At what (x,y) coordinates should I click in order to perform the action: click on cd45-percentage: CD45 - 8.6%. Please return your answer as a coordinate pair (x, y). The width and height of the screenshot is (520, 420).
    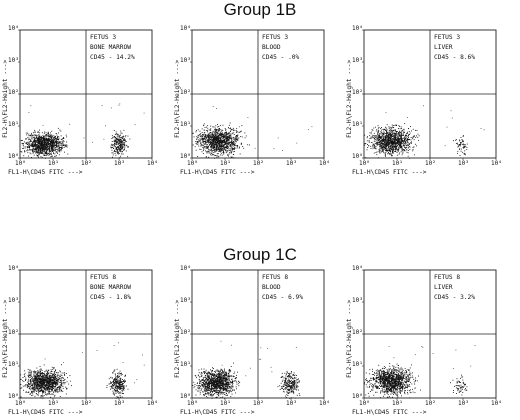
    Looking at the image, I should click on (454, 58).